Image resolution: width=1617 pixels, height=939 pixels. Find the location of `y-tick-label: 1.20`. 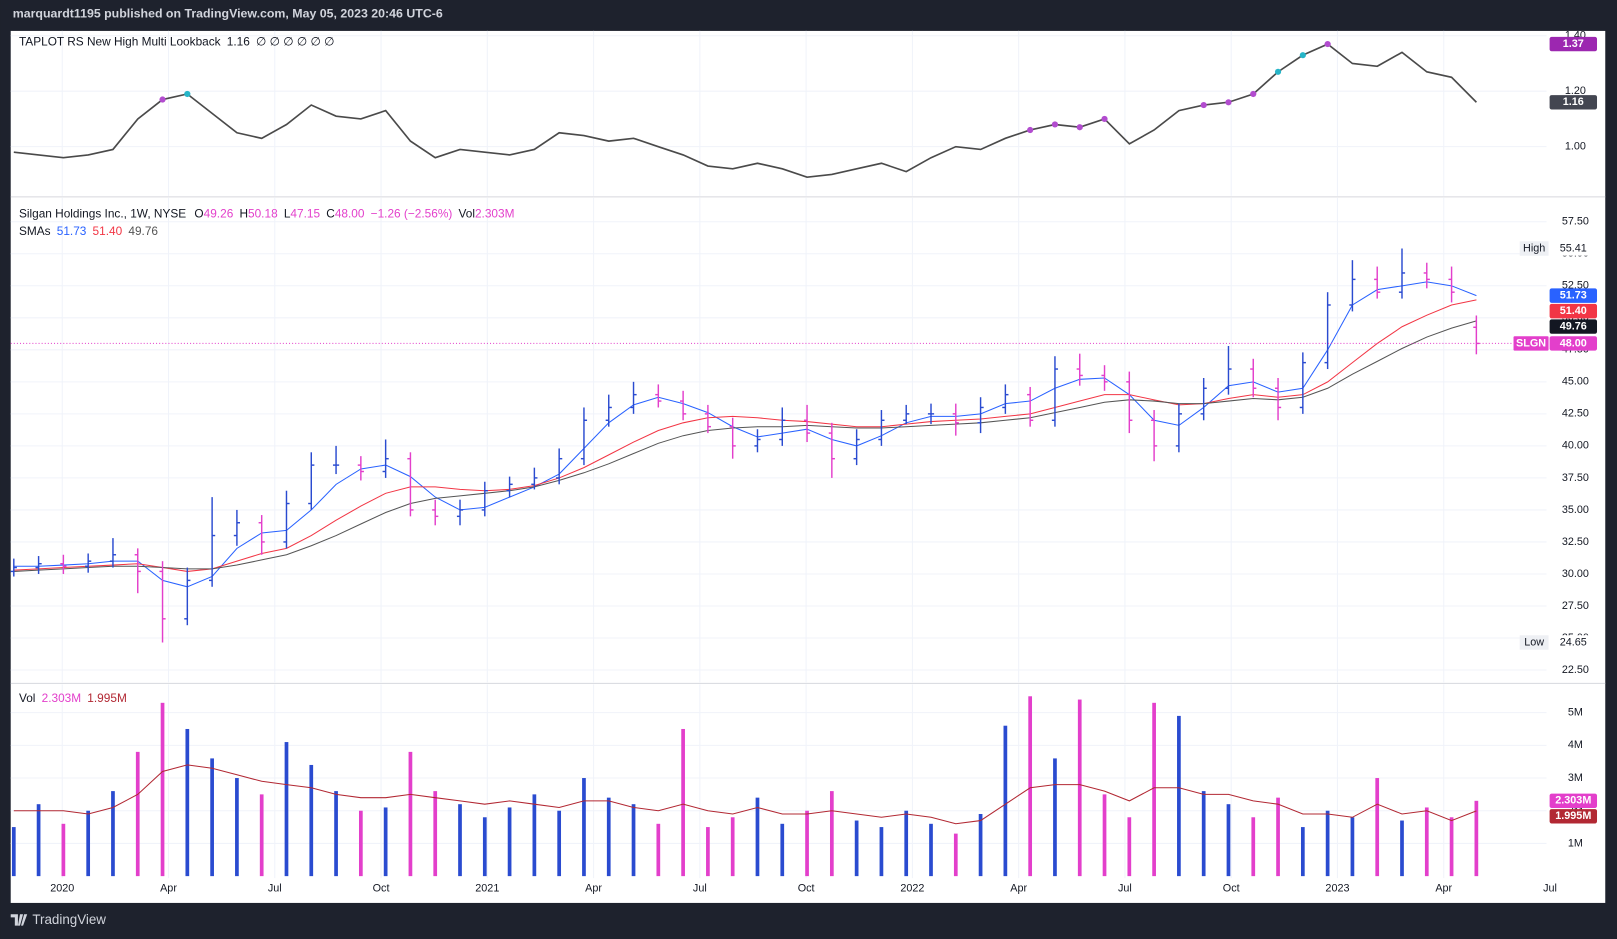

y-tick-label: 1.20 is located at coordinates (1575, 91).